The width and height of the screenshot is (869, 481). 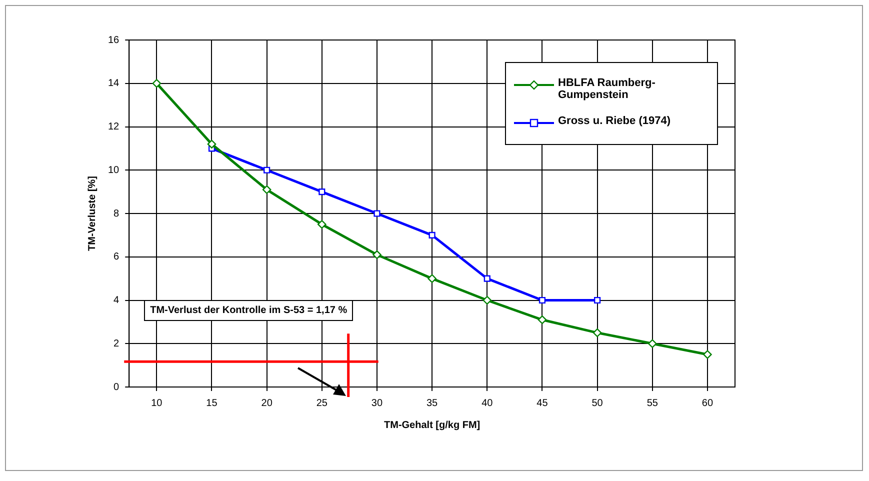 I want to click on y-tick-label: 4, so click(x=117, y=300).